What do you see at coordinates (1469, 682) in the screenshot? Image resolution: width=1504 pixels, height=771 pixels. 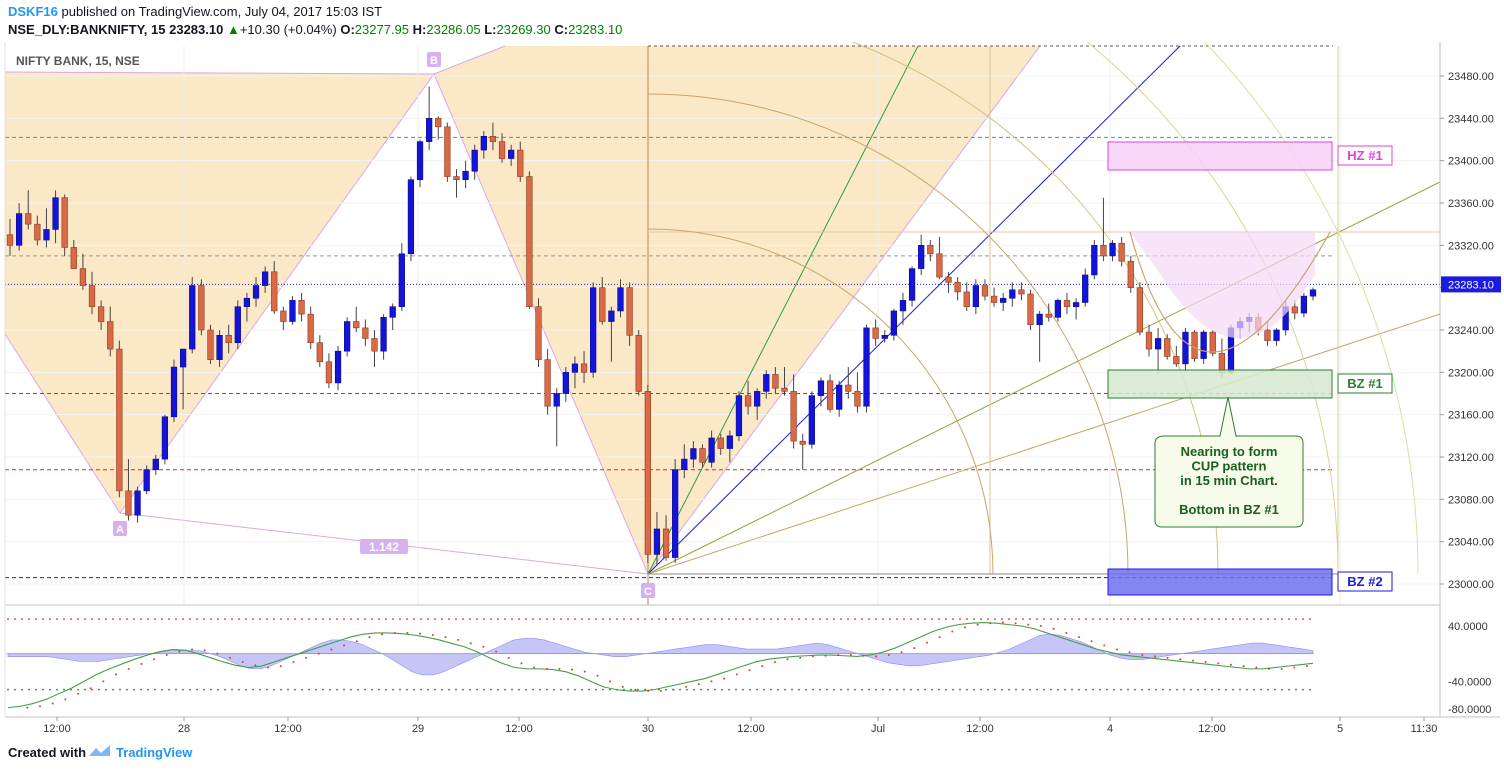 I see `indicator-tick-label: -40.0000` at bounding box center [1469, 682].